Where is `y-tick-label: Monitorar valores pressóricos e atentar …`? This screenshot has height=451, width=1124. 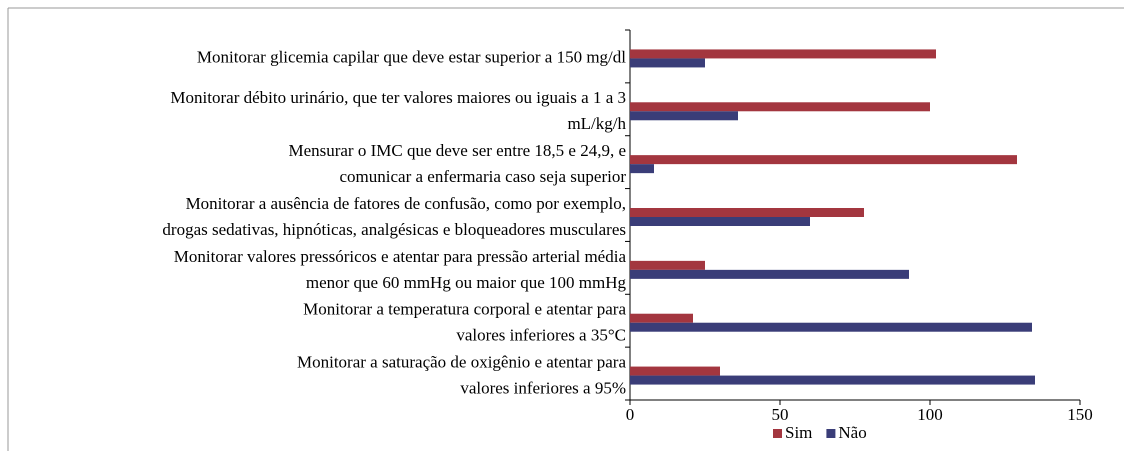
y-tick-label: Monitorar valores pressóricos e atentar … is located at coordinates (400, 256).